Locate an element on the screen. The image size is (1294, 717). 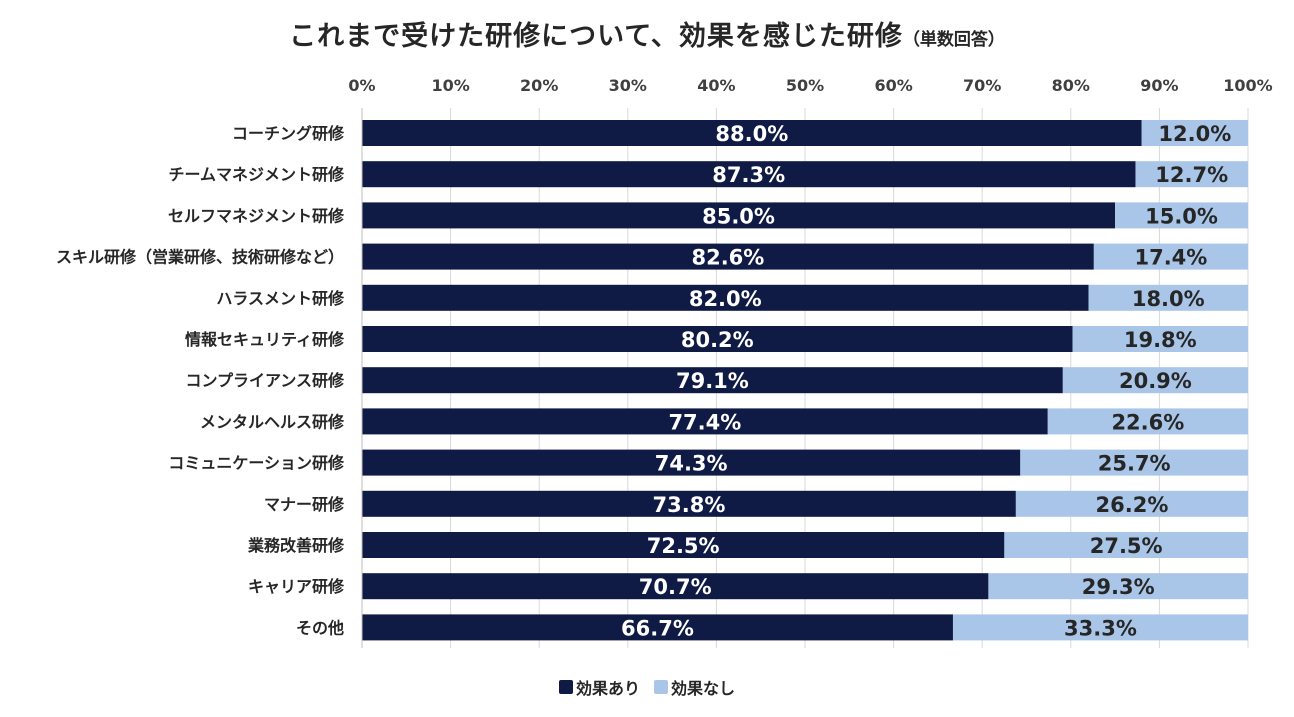
data-label: 72.5% is located at coordinates (683, 546).